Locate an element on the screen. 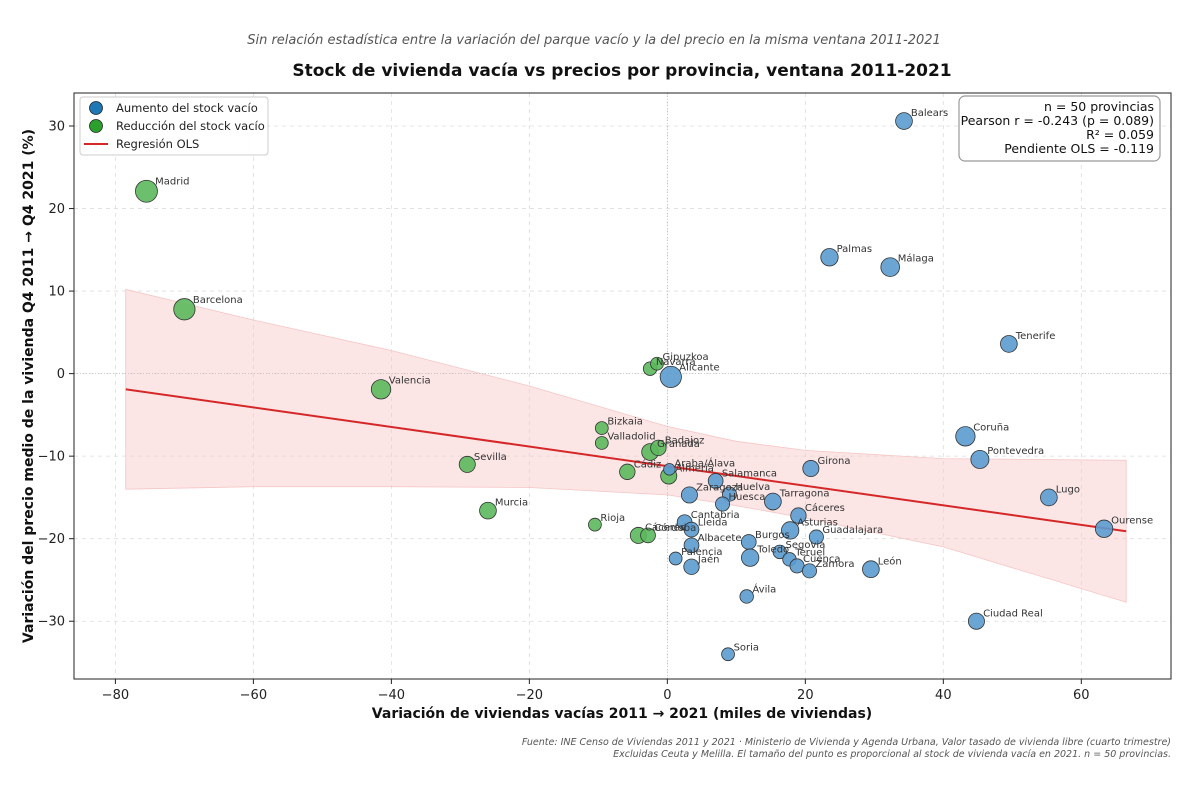 The width and height of the screenshot is (1189, 808). point-label-balears-43: Balears is located at coordinates (929, 113).